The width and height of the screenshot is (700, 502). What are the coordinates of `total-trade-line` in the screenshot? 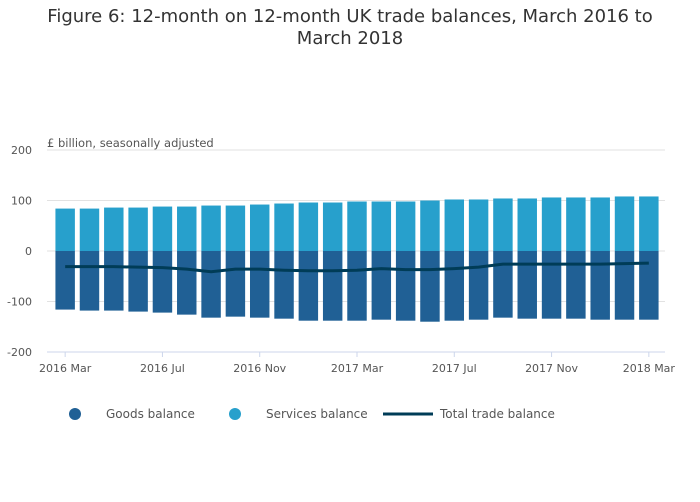 It's located at (357, 267).